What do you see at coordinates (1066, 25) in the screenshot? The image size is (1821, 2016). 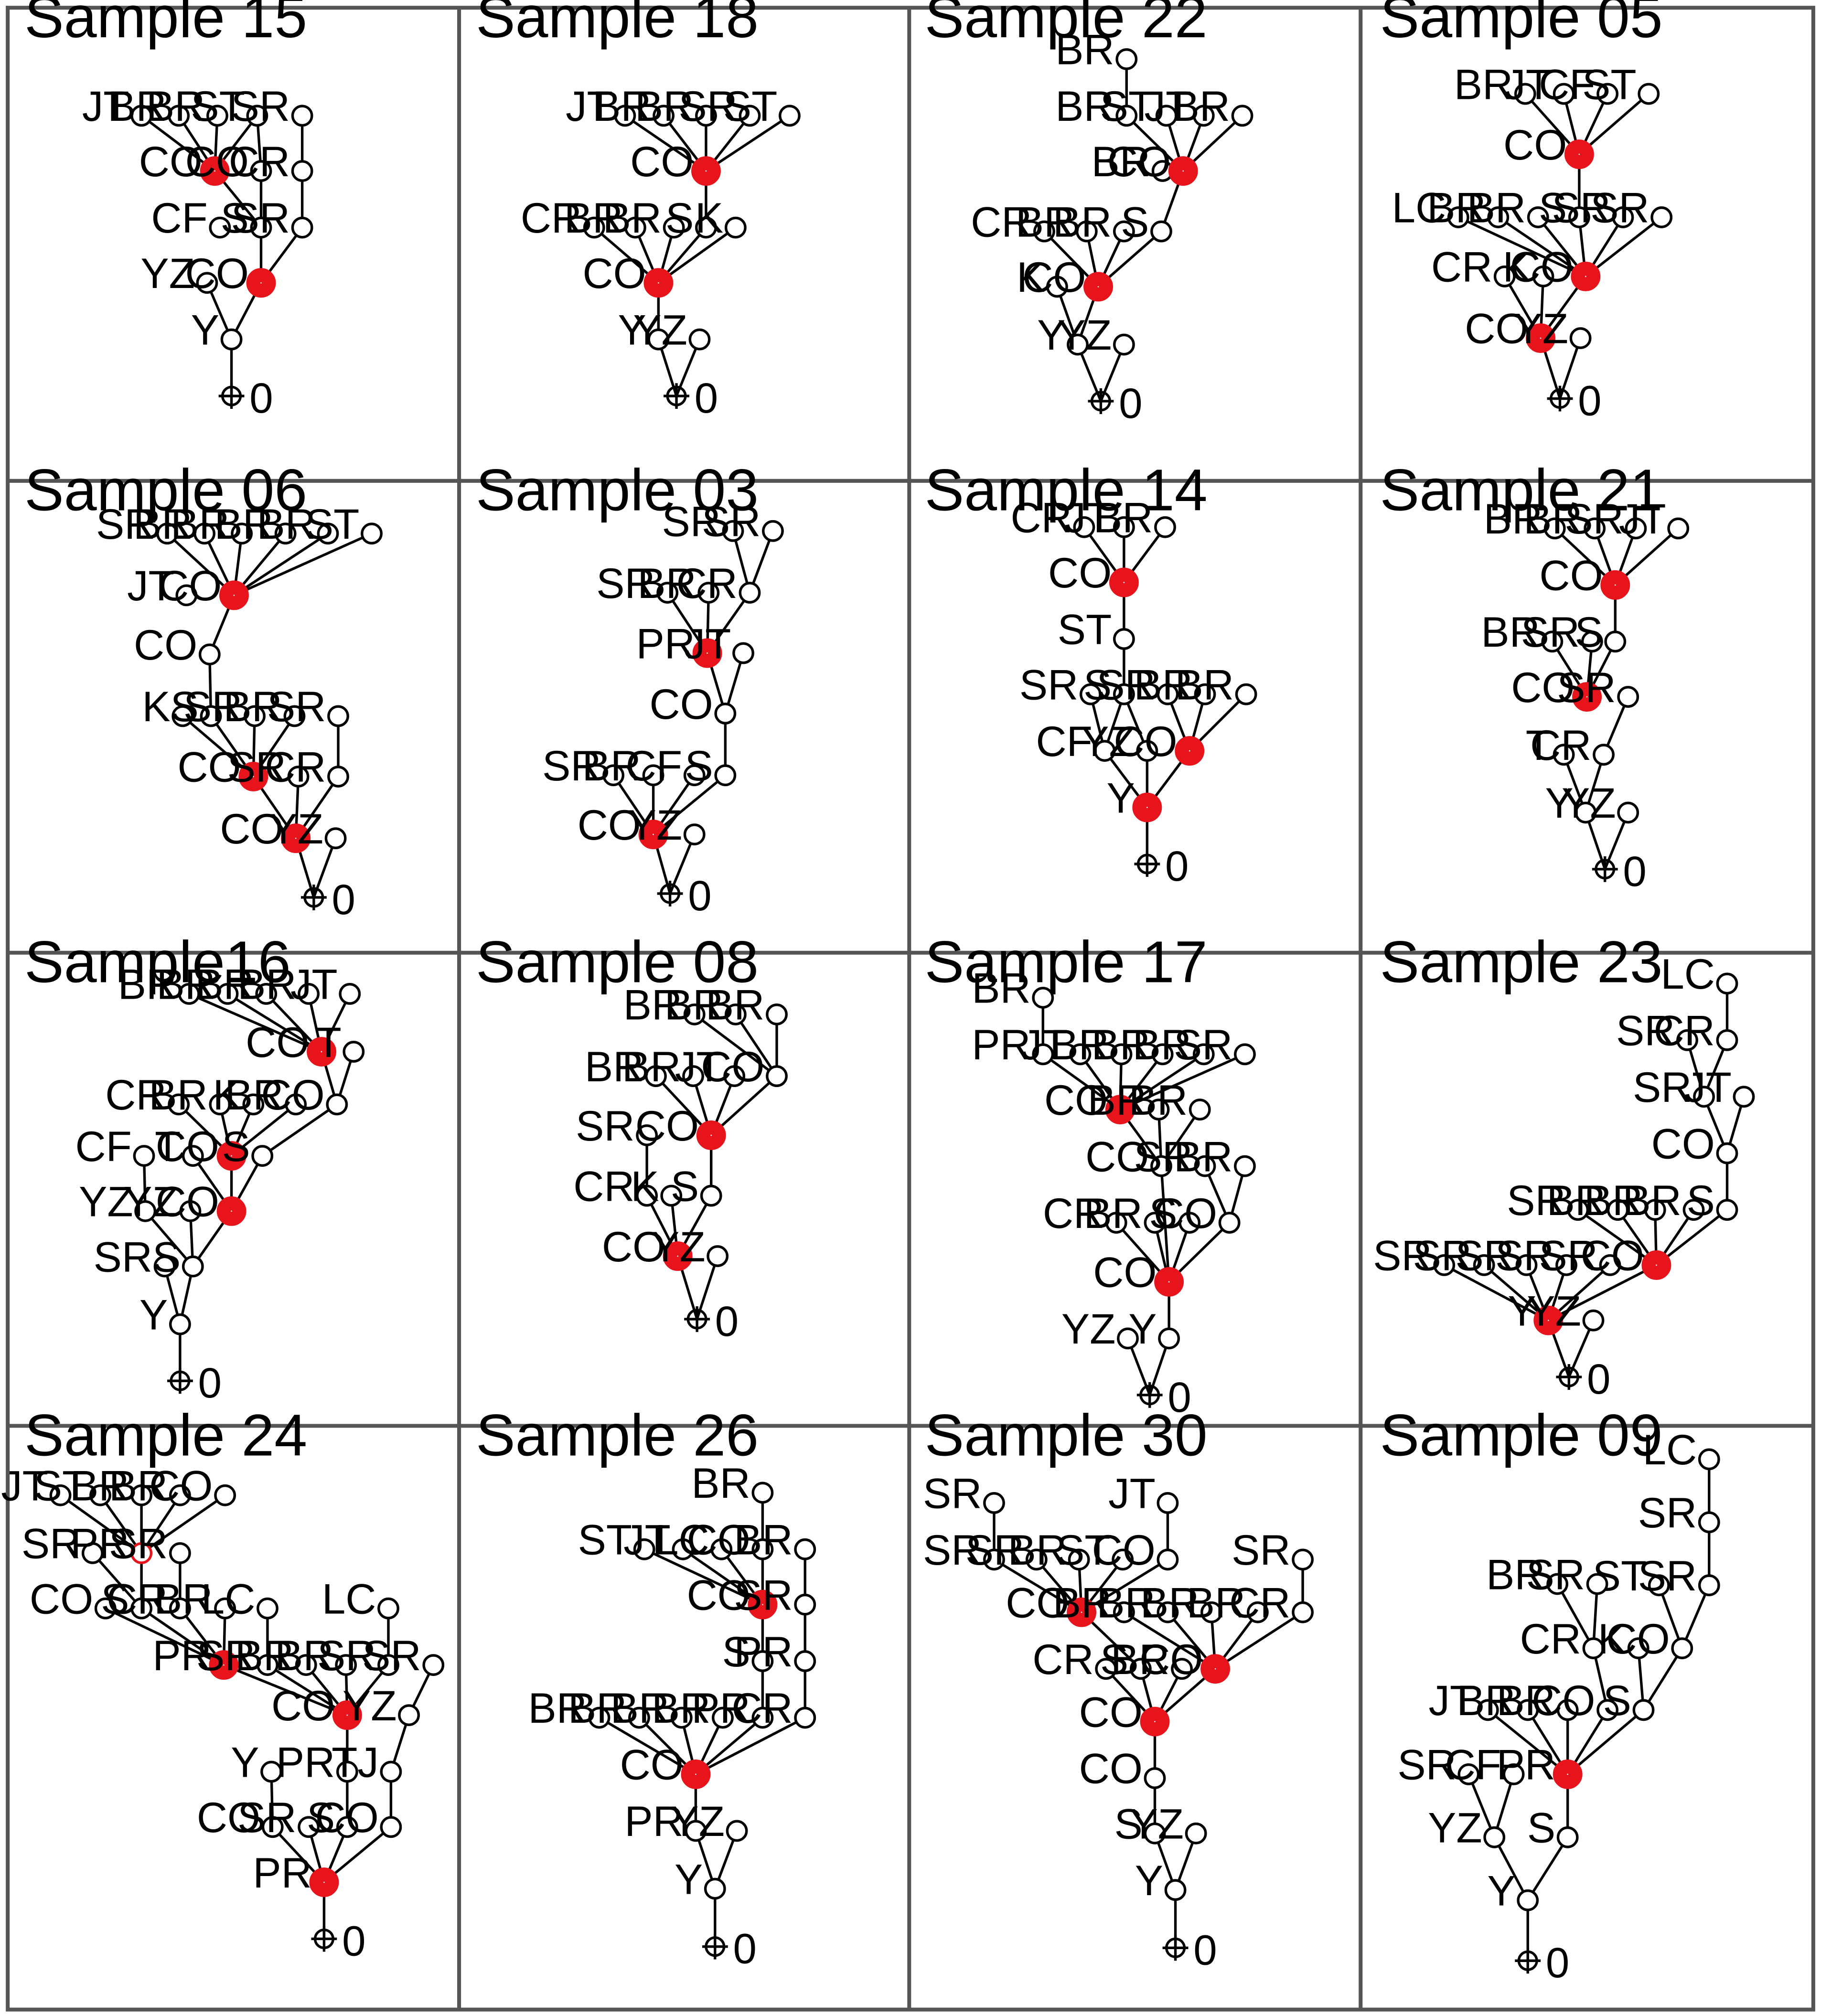 I see `panel-title: Sample 22` at bounding box center [1066, 25].